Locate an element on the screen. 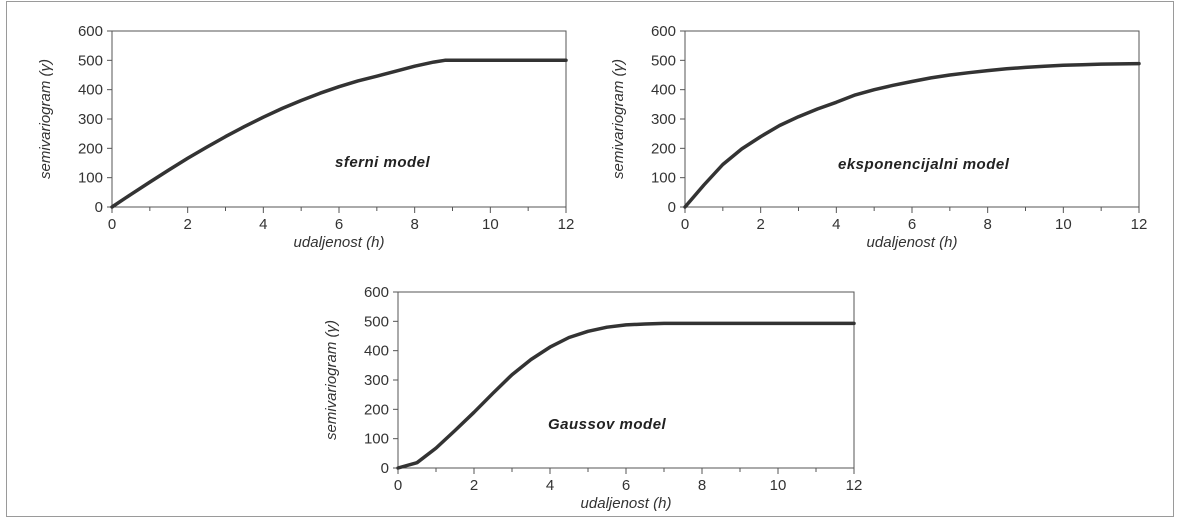 The height and width of the screenshot is (524, 1180). model-annotation: sferni model is located at coordinates (383, 162).